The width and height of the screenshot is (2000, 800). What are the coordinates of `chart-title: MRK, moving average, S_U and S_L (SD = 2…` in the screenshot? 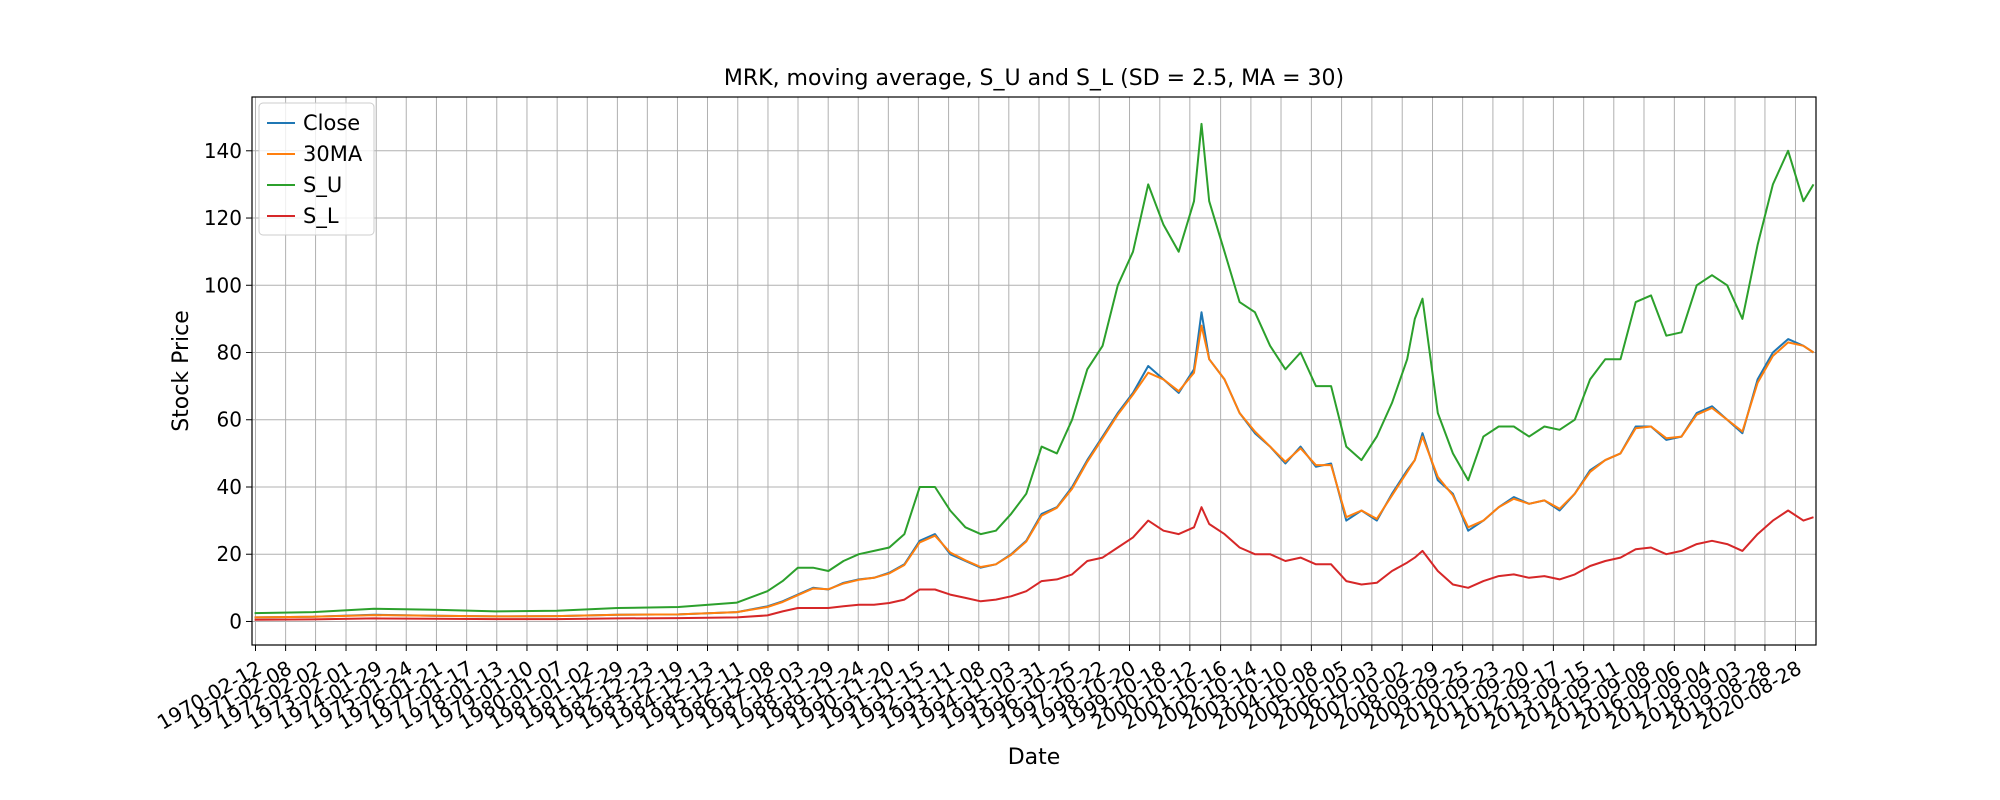 It's located at (1034, 78).